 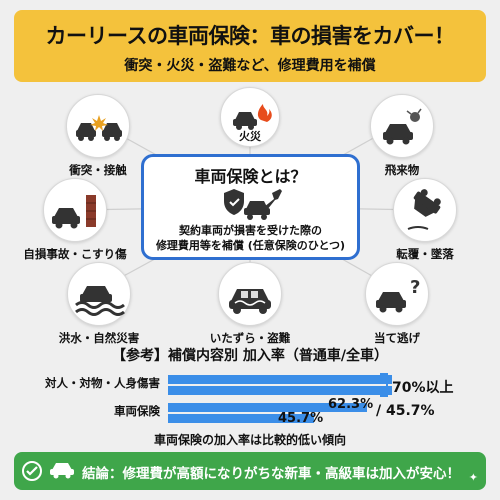 What do you see at coordinates (397, 338) in the screenshot?
I see `node-label-hit-and-run: 当て逃げ` at bounding box center [397, 338].